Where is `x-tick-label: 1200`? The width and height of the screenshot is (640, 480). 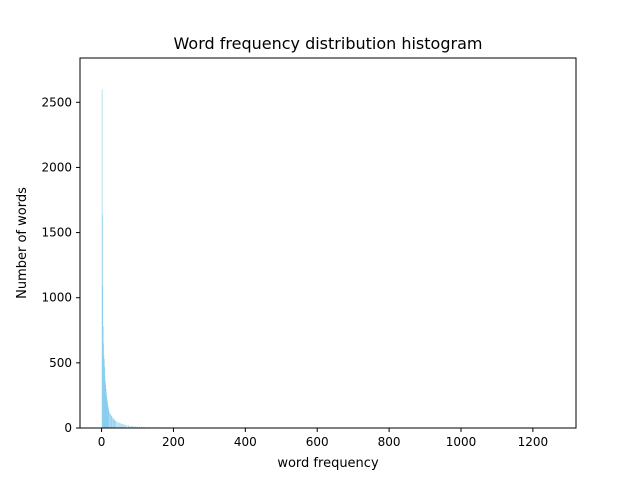
x-tick-label: 1200 is located at coordinates (533, 442).